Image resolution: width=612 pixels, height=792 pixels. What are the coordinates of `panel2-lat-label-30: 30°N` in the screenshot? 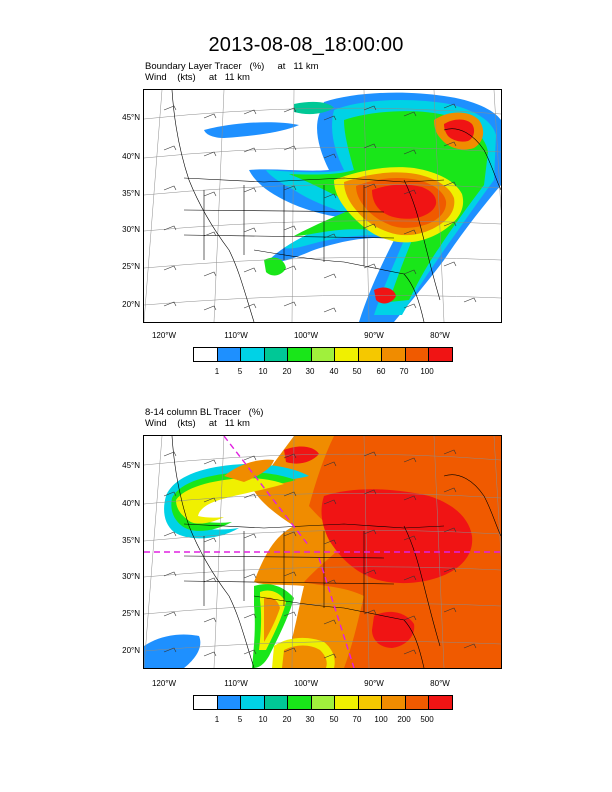 It's located at (131, 576).